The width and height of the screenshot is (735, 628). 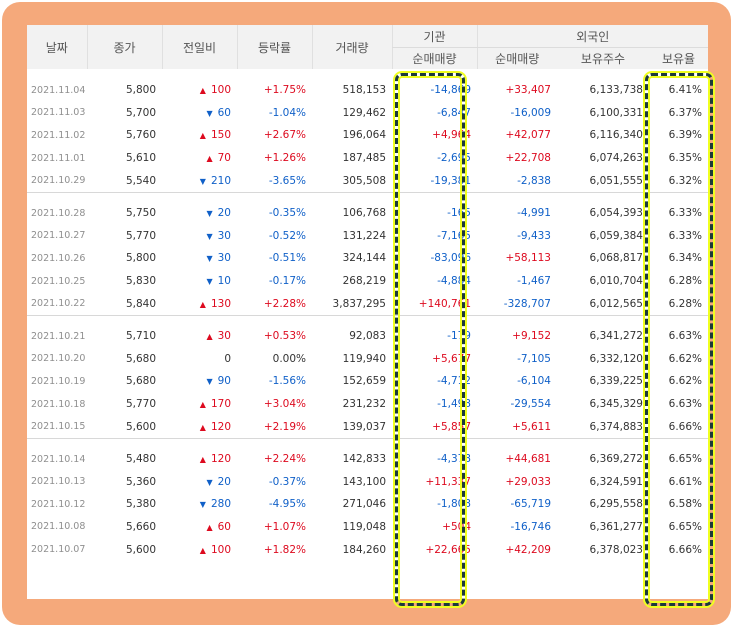 I want to click on volume-cell: 119,048, so click(x=364, y=526).